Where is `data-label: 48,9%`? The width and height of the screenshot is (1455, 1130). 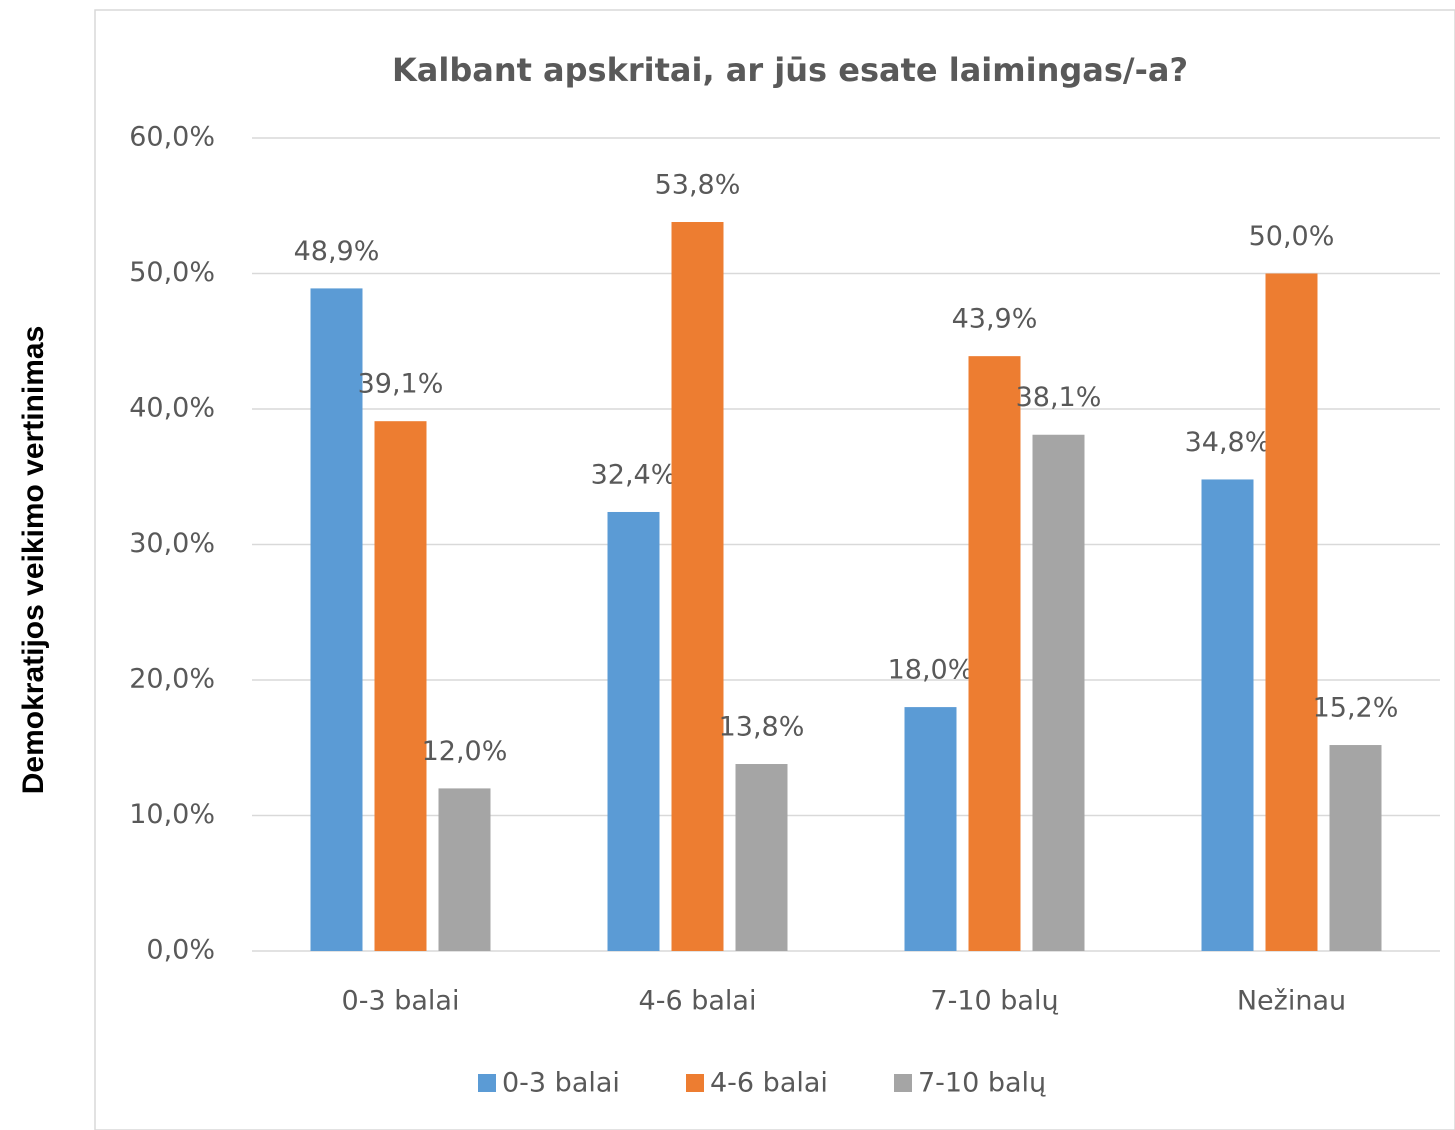
data-label: 48,9% is located at coordinates (337, 251).